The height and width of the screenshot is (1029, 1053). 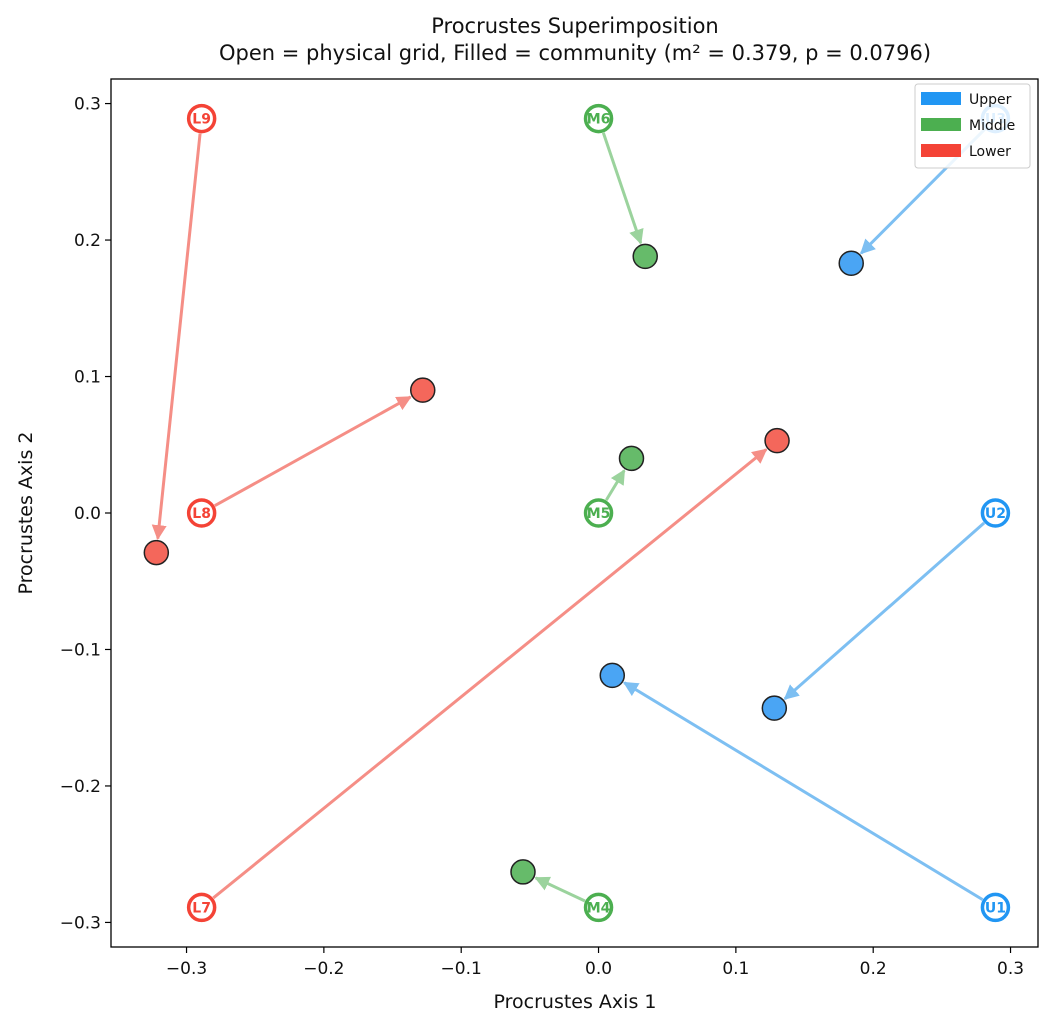 What do you see at coordinates (80, 650) in the screenshot?
I see `y-tick-label: −0.1` at bounding box center [80, 650].